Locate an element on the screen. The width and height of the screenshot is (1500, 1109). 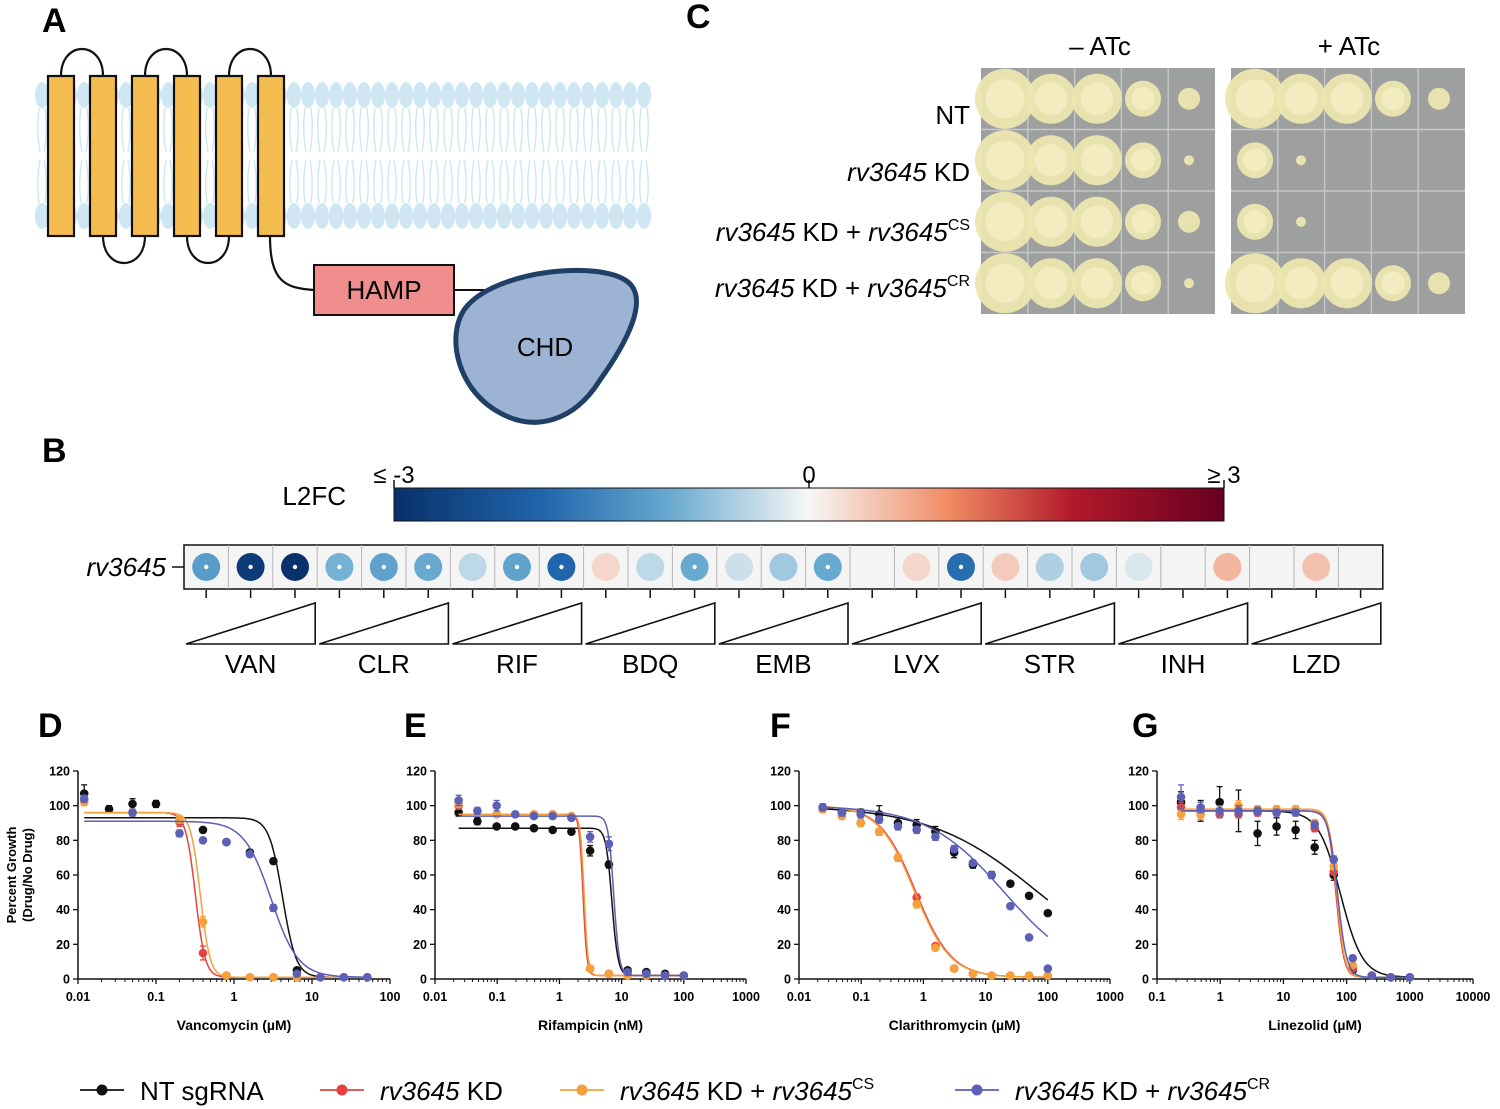
chd-label: CHD is located at coordinates (545, 347).